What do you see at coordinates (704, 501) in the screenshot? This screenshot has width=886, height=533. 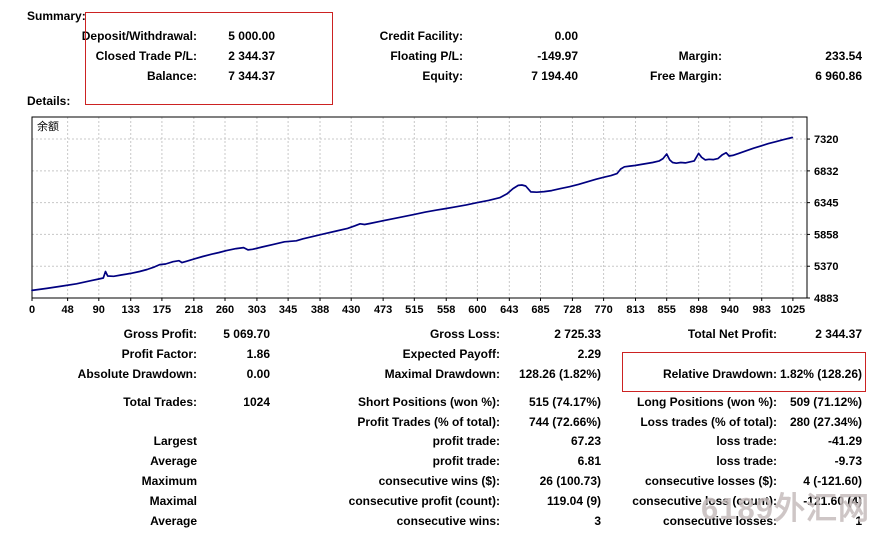 I see `details-label: consecutive loss (count):` at bounding box center [704, 501].